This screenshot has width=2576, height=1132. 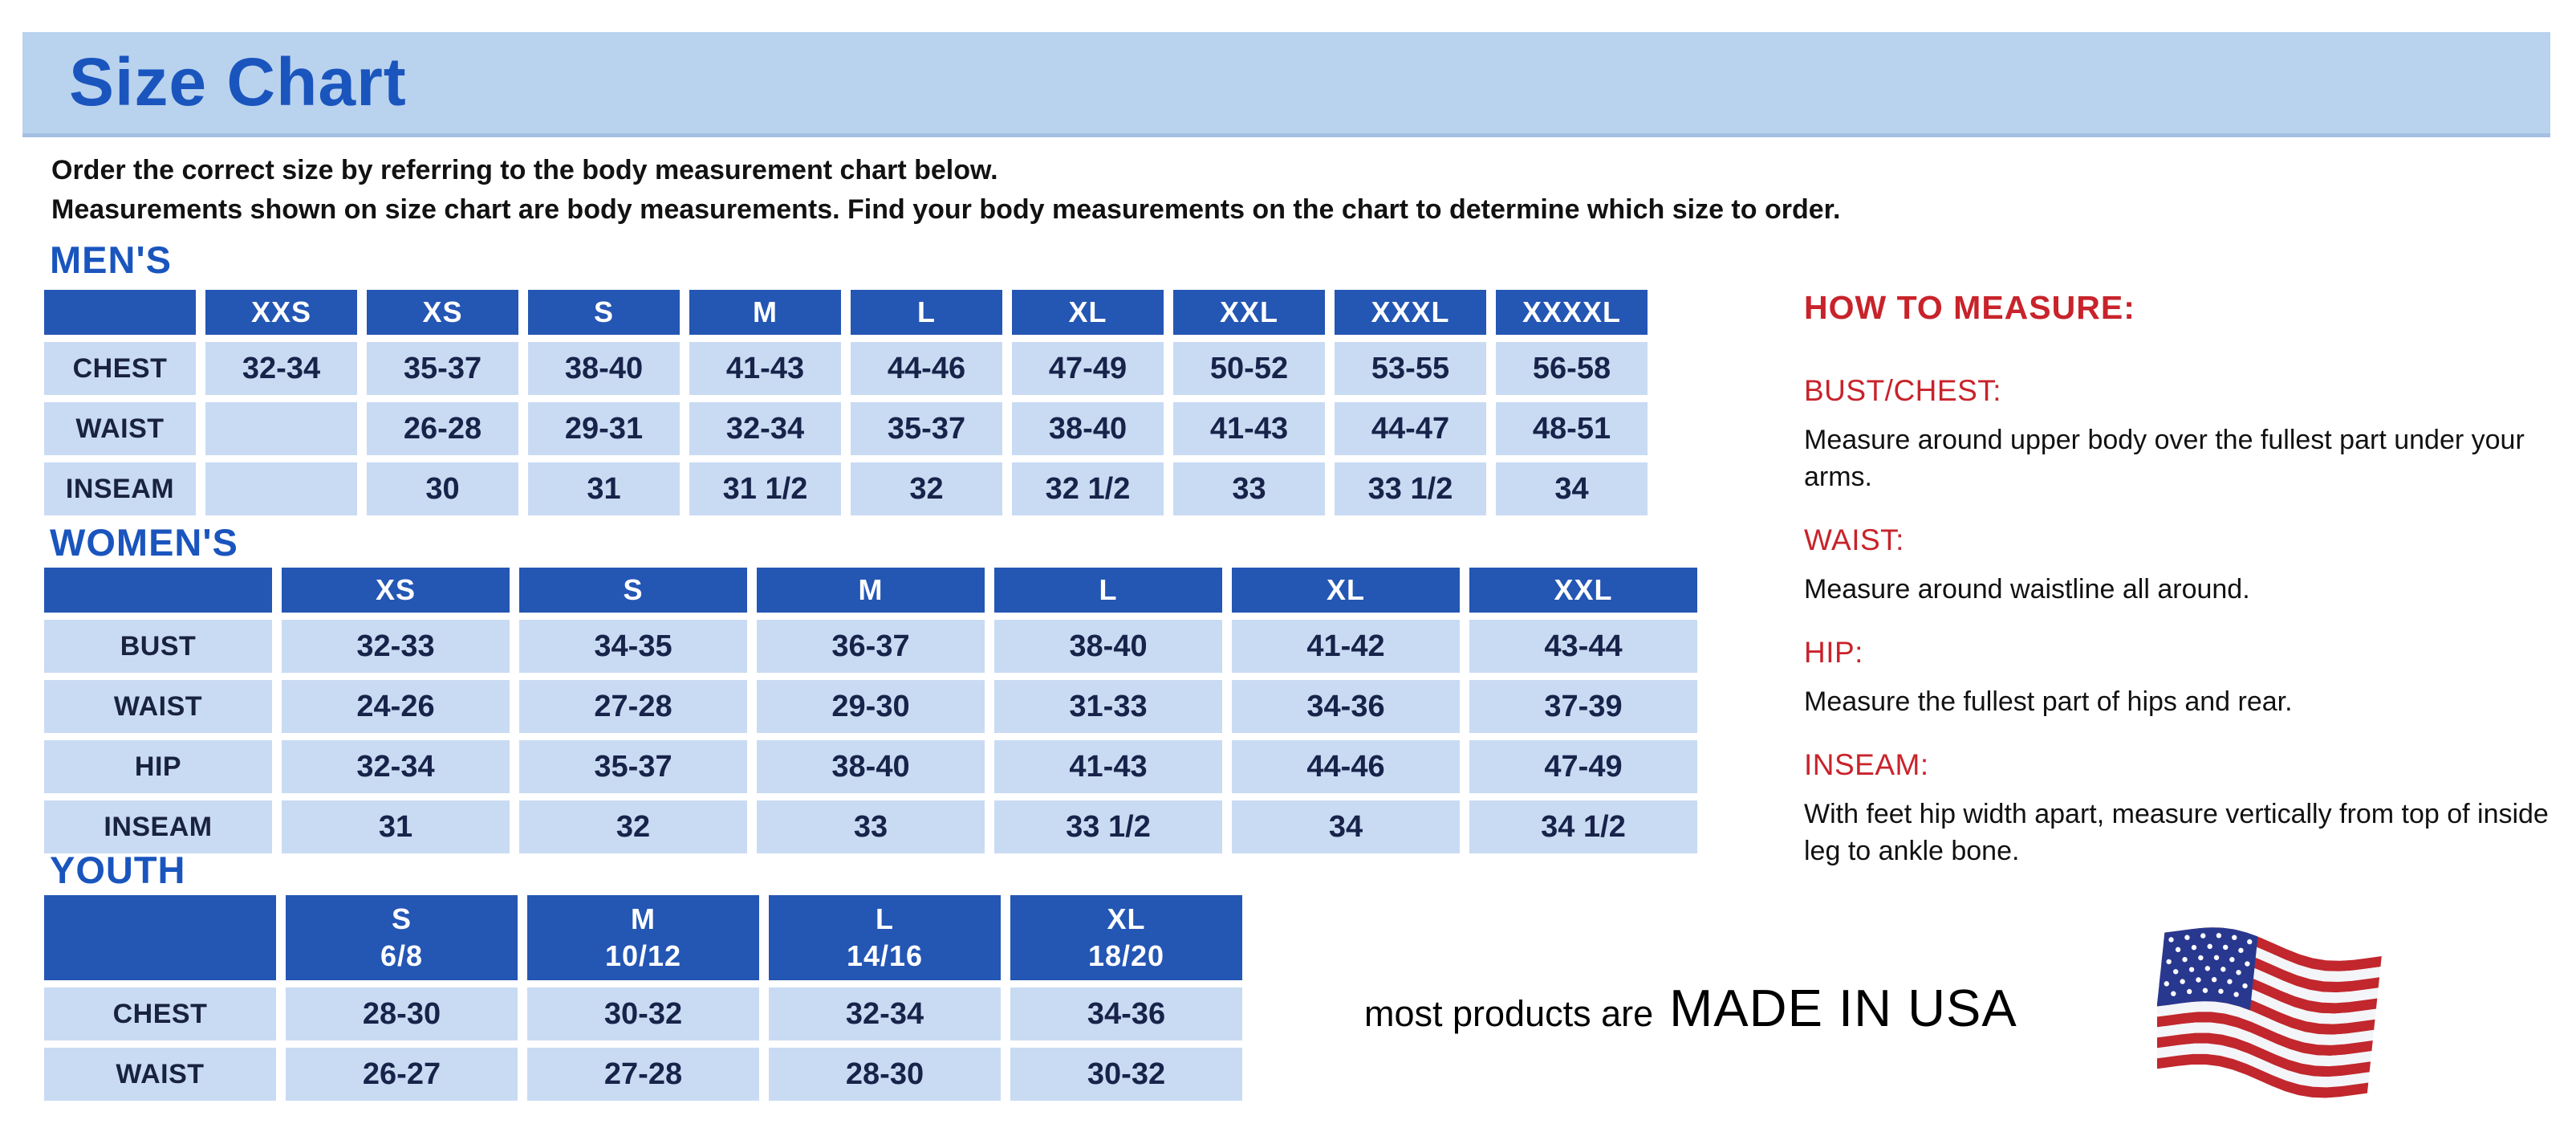 I want to click on value-cell, so click(x=281, y=428).